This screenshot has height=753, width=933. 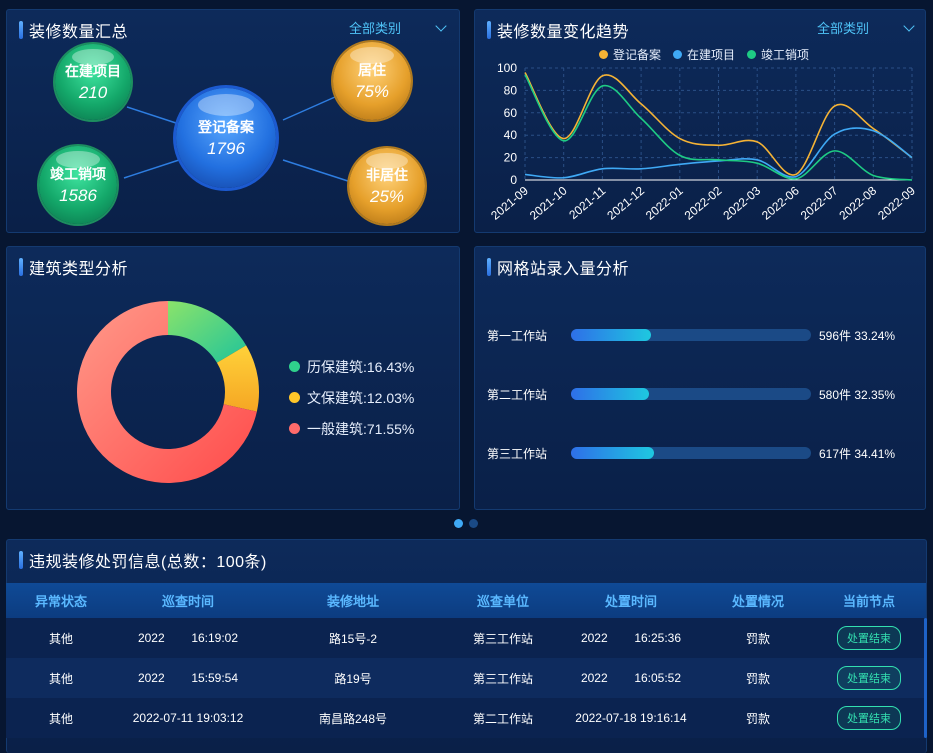 I want to click on x-tick-label: 2021-11, so click(x=587, y=202).